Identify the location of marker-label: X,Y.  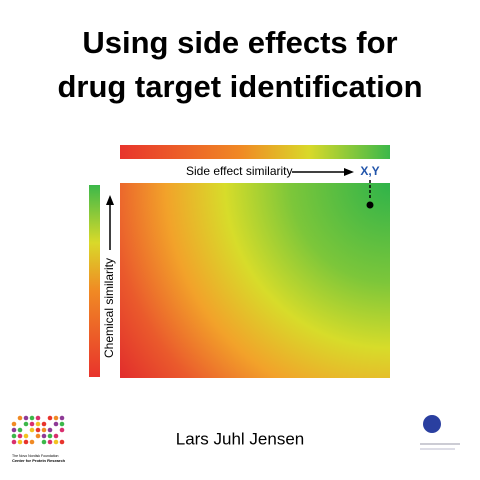
(369, 171).